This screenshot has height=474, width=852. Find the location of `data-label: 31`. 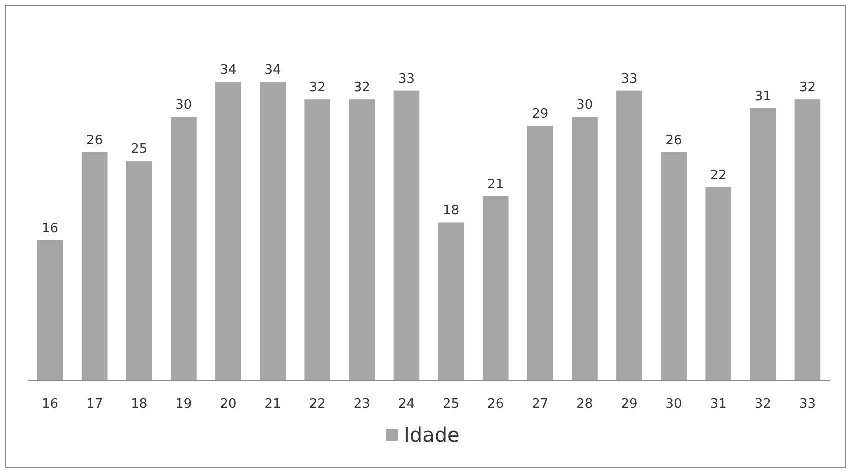

data-label: 31 is located at coordinates (763, 96).